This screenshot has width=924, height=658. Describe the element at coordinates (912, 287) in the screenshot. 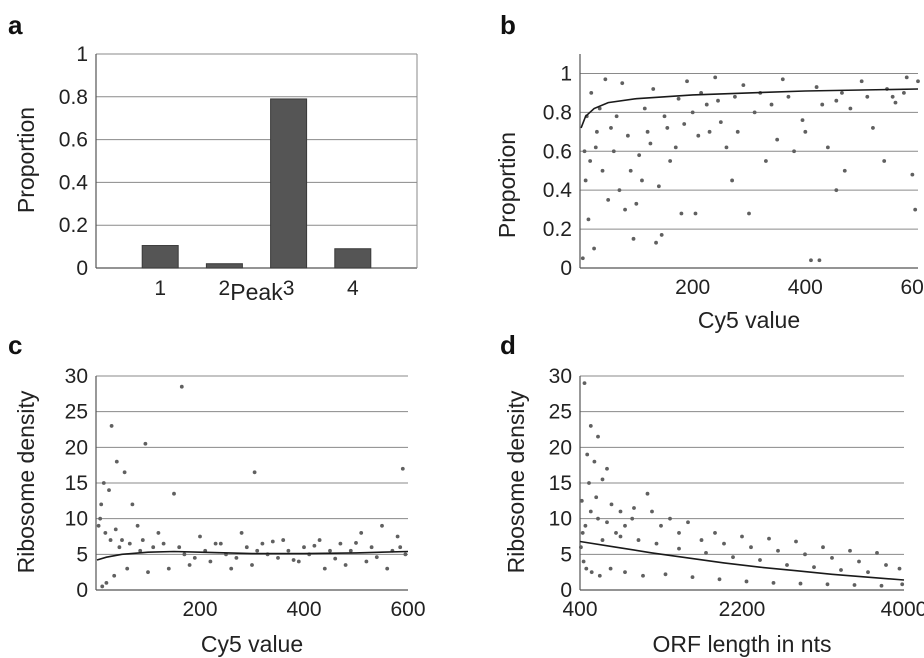

I see `x-tick-label: 600` at that location.